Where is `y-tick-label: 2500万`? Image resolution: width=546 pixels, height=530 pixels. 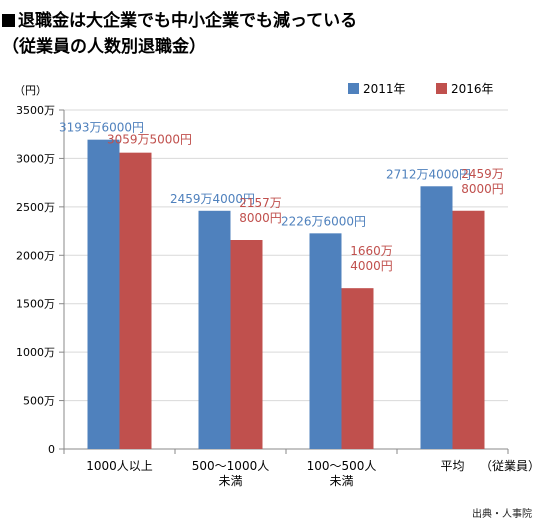
y-tick-label: 2500万 is located at coordinates (35, 207).